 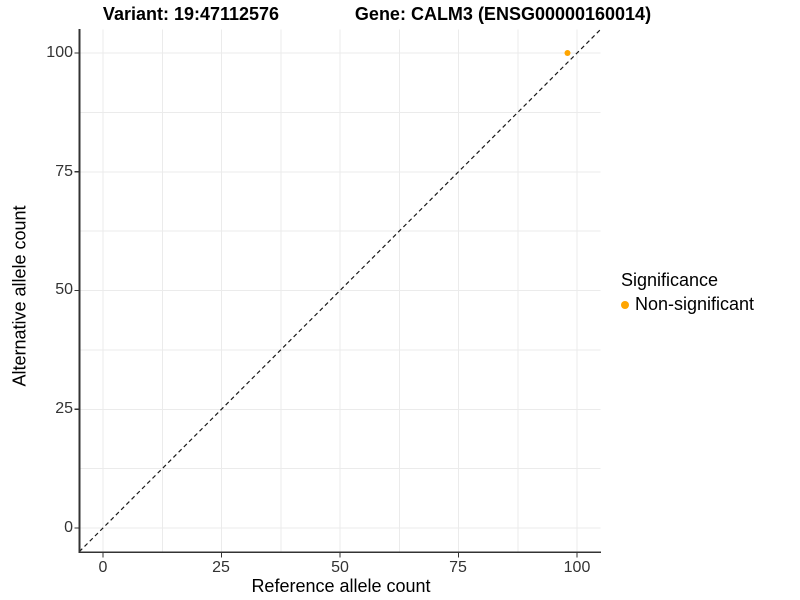 What do you see at coordinates (19, 296) in the screenshot?
I see `y-axis-title: Alternative allele count` at bounding box center [19, 296].